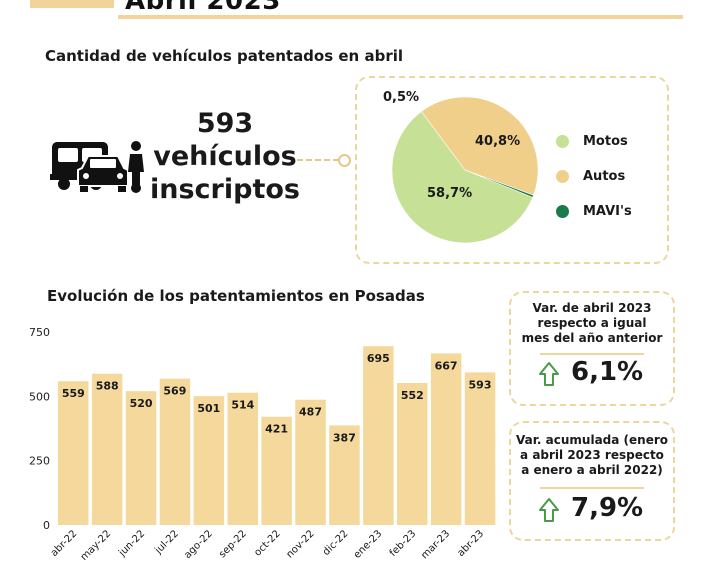 This screenshot has width=720, height=570. What do you see at coordinates (233, 544) in the screenshot?
I see `x-tick-label: sep-22` at bounding box center [233, 544].